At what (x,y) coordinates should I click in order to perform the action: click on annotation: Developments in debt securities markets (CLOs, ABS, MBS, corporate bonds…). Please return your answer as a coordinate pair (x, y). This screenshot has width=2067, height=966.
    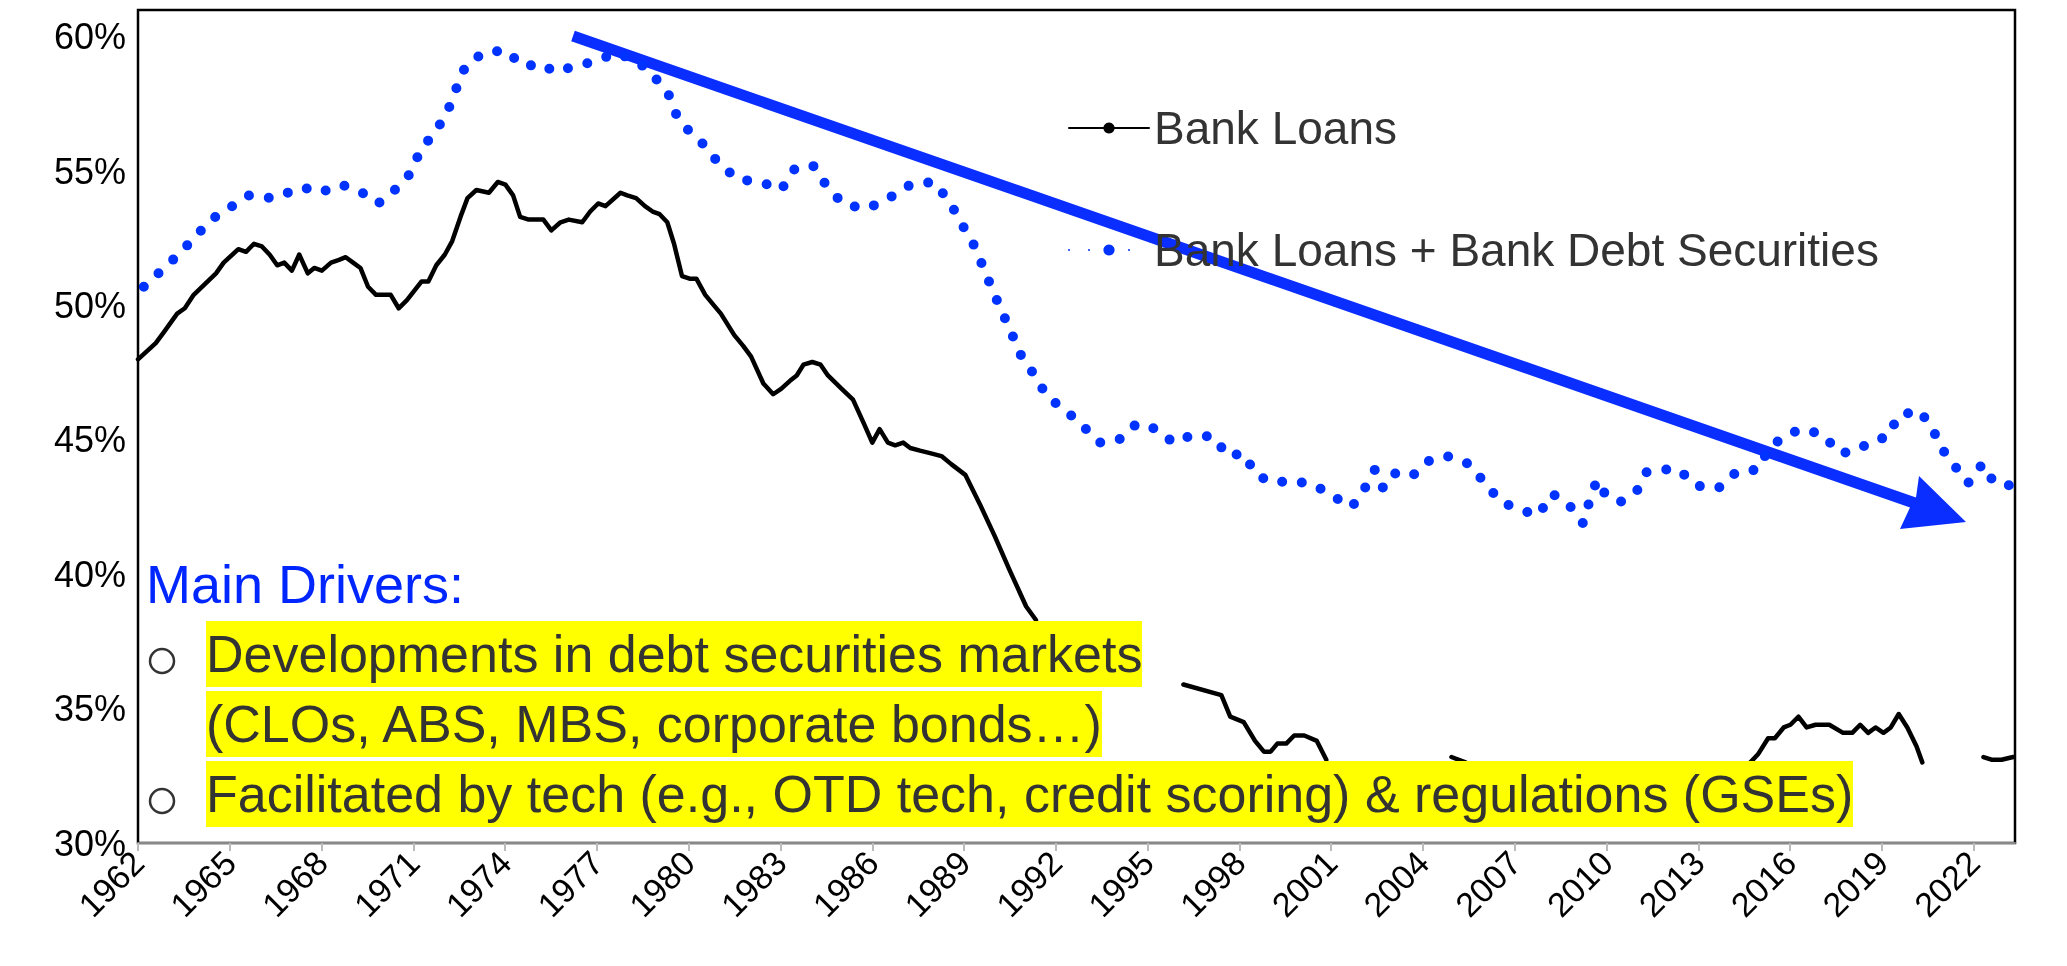
    Looking at the image, I should click on (674, 689).